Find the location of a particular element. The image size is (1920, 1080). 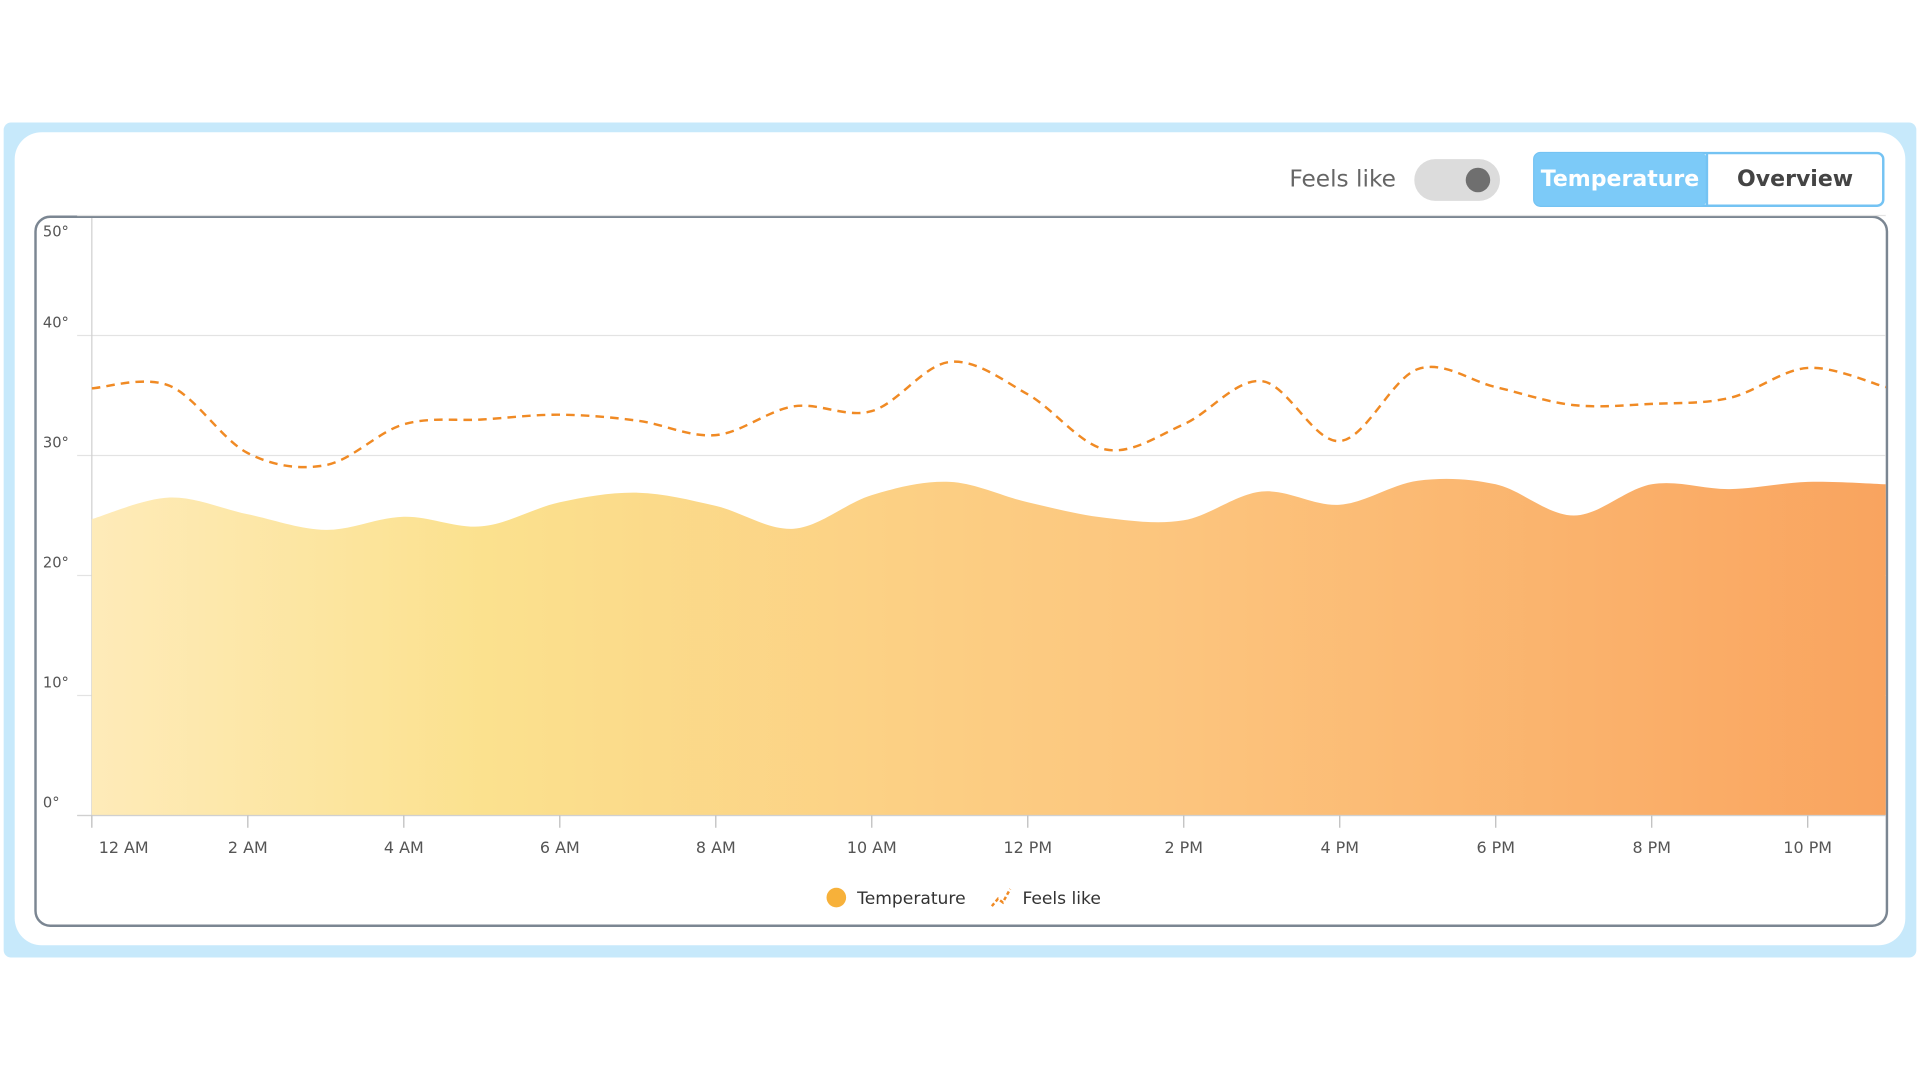

x-tick-label: 10 PM is located at coordinates (1807, 847).